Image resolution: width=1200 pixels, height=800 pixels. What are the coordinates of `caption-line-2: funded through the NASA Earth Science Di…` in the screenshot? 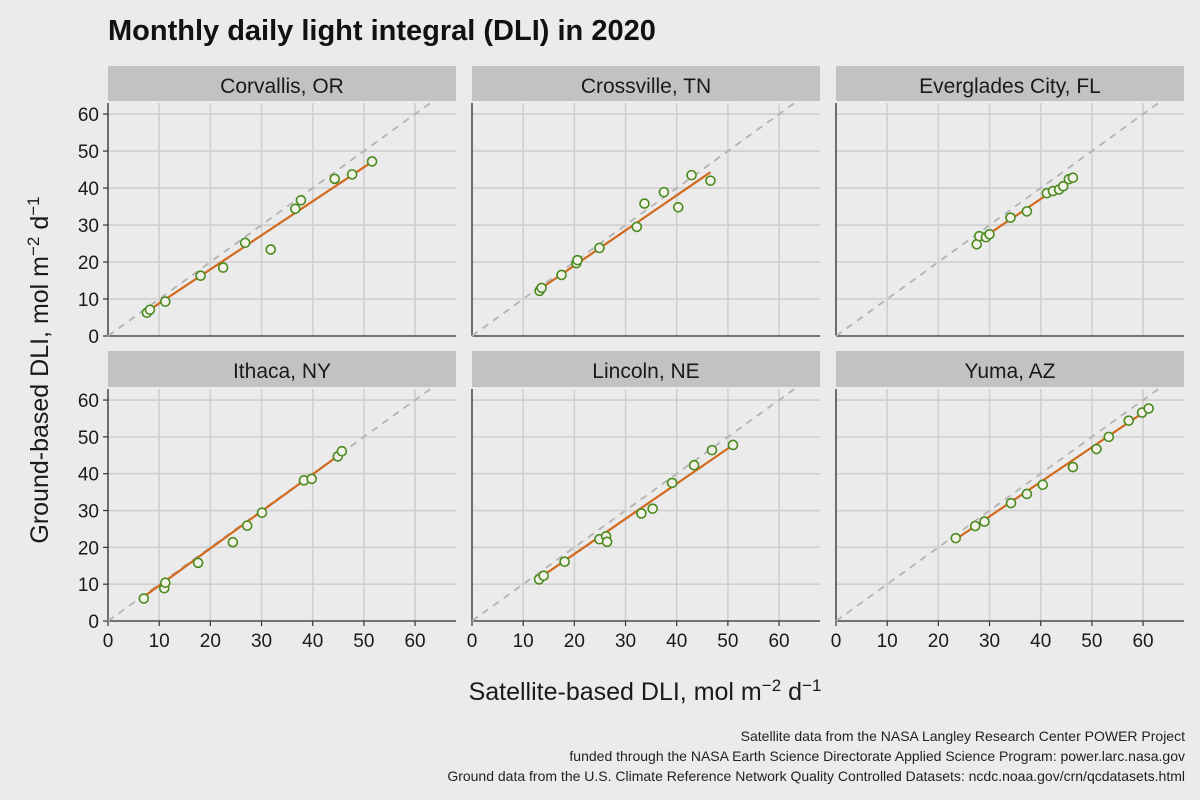 It's located at (877, 756).